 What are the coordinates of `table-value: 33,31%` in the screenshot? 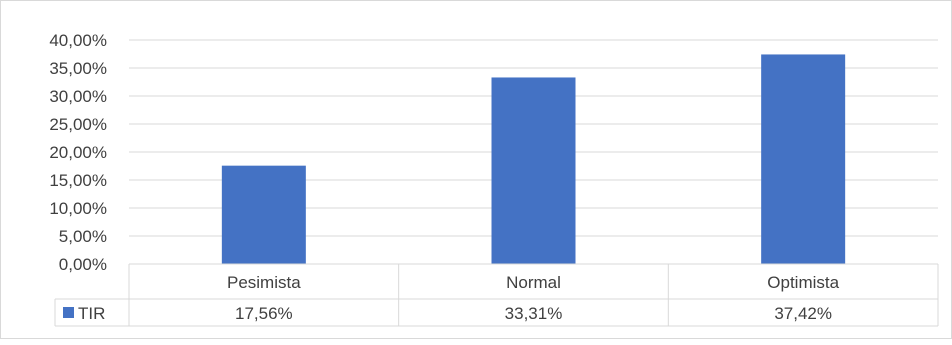 It's located at (534, 313).